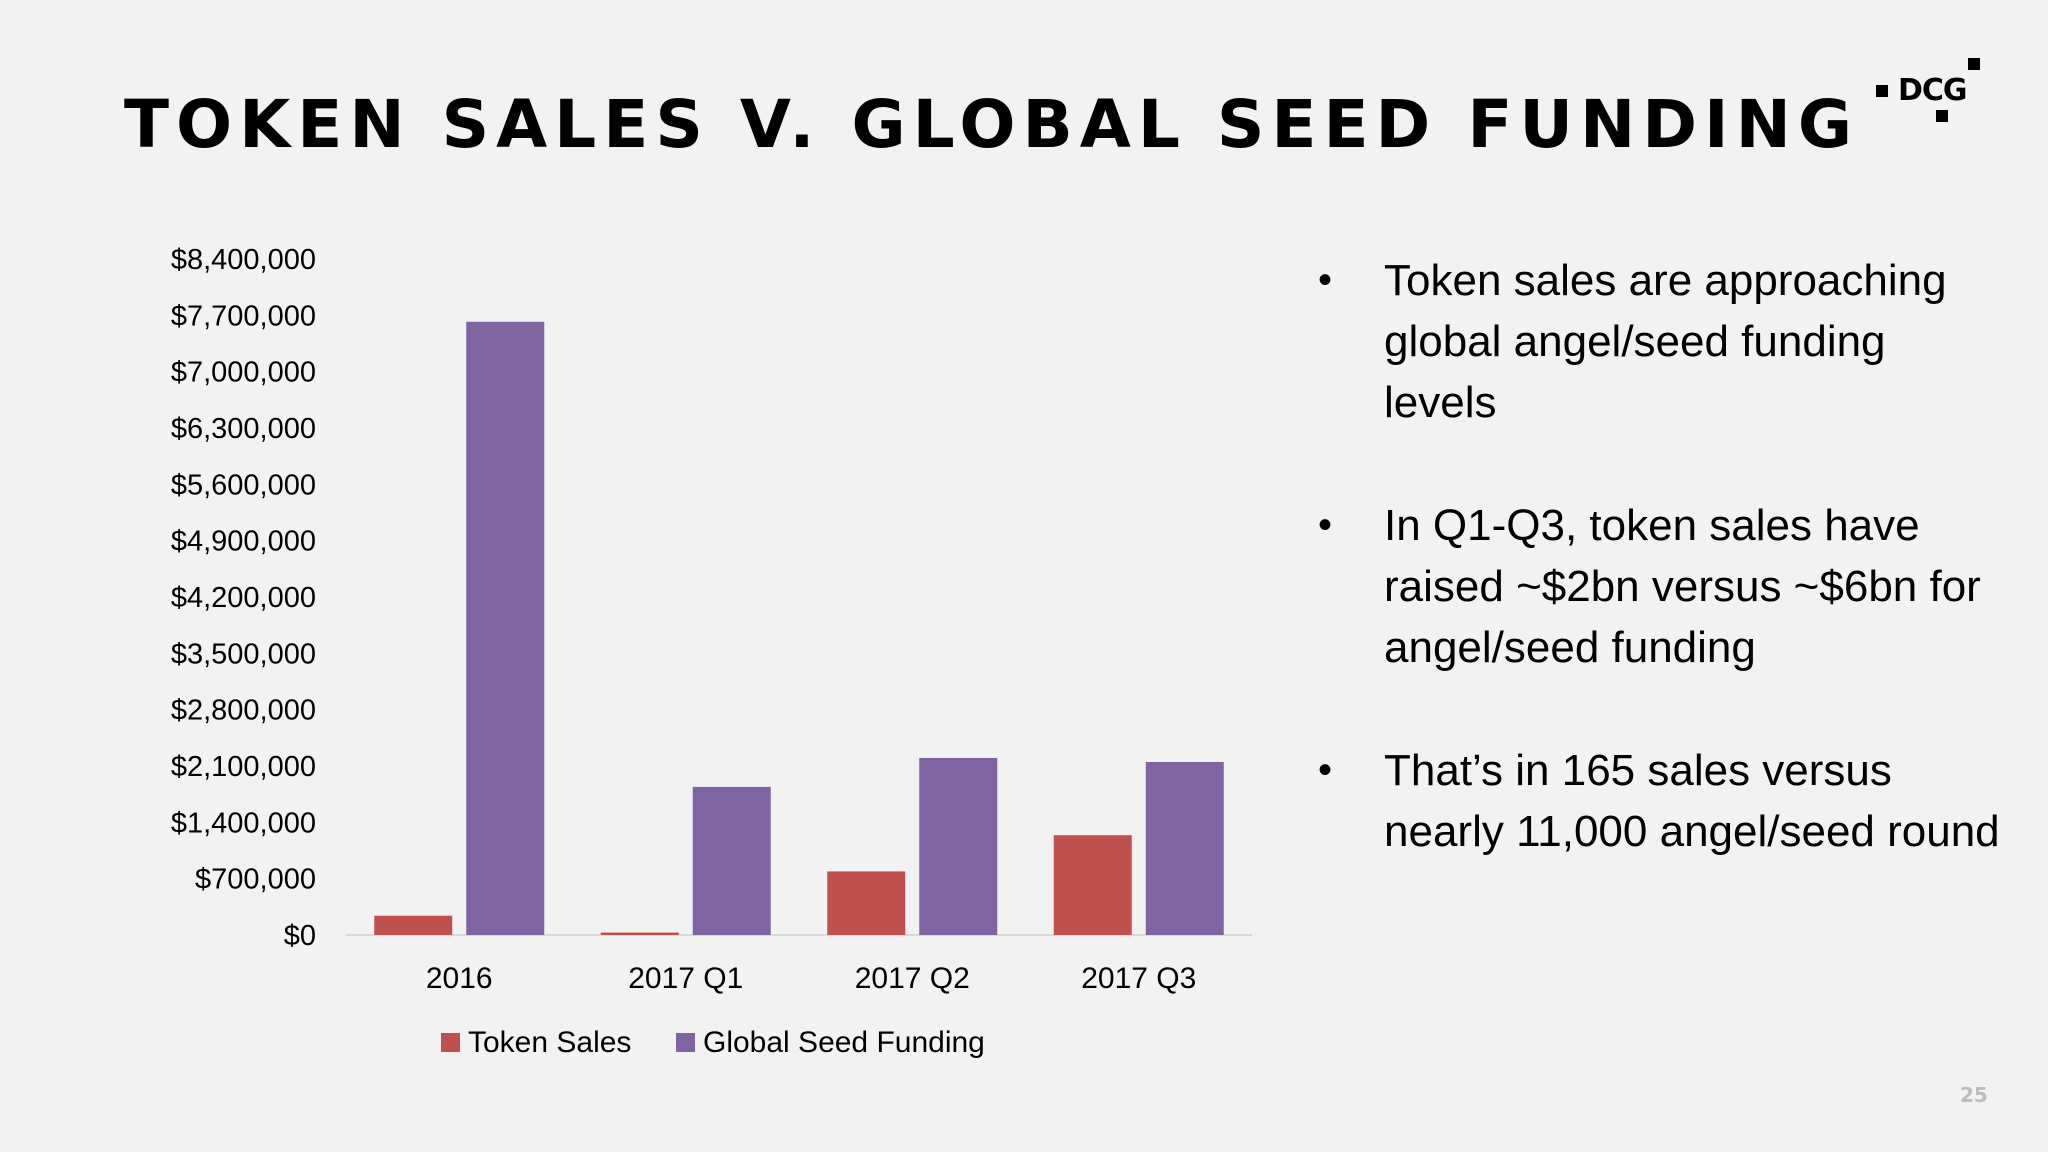 The image size is (2048, 1152). Describe the element at coordinates (549, 1042) in the screenshot. I see `legend-label-token-sales: Token Sales` at that location.